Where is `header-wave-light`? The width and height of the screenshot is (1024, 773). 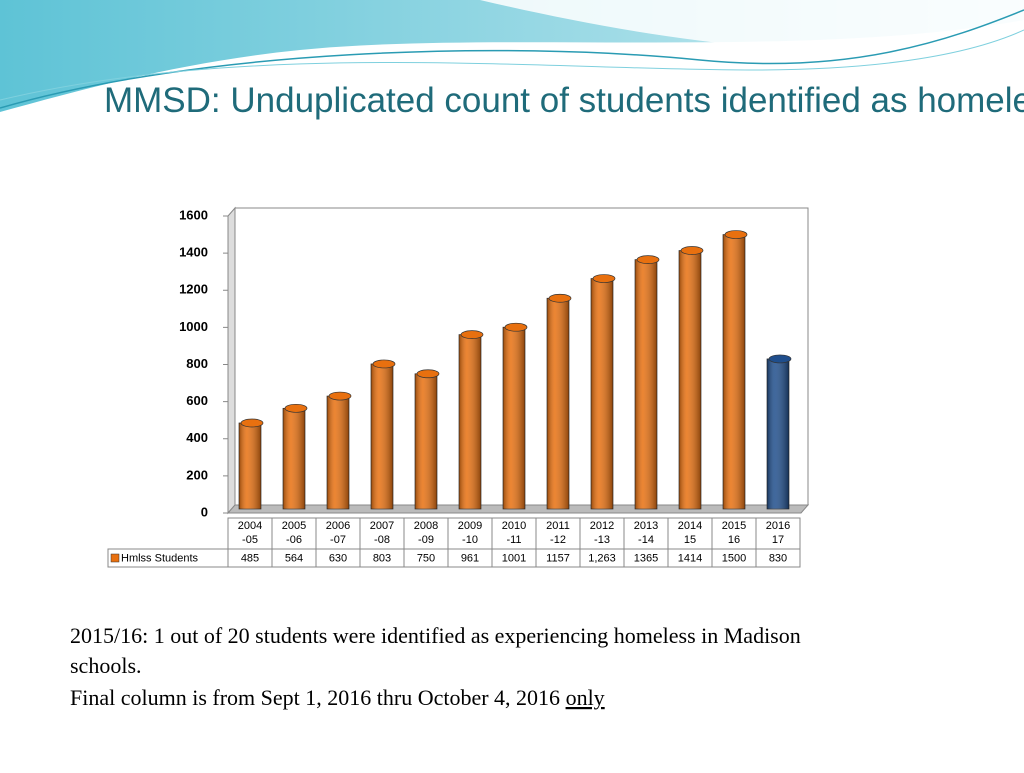
header-wave-light is located at coordinates (752, 26).